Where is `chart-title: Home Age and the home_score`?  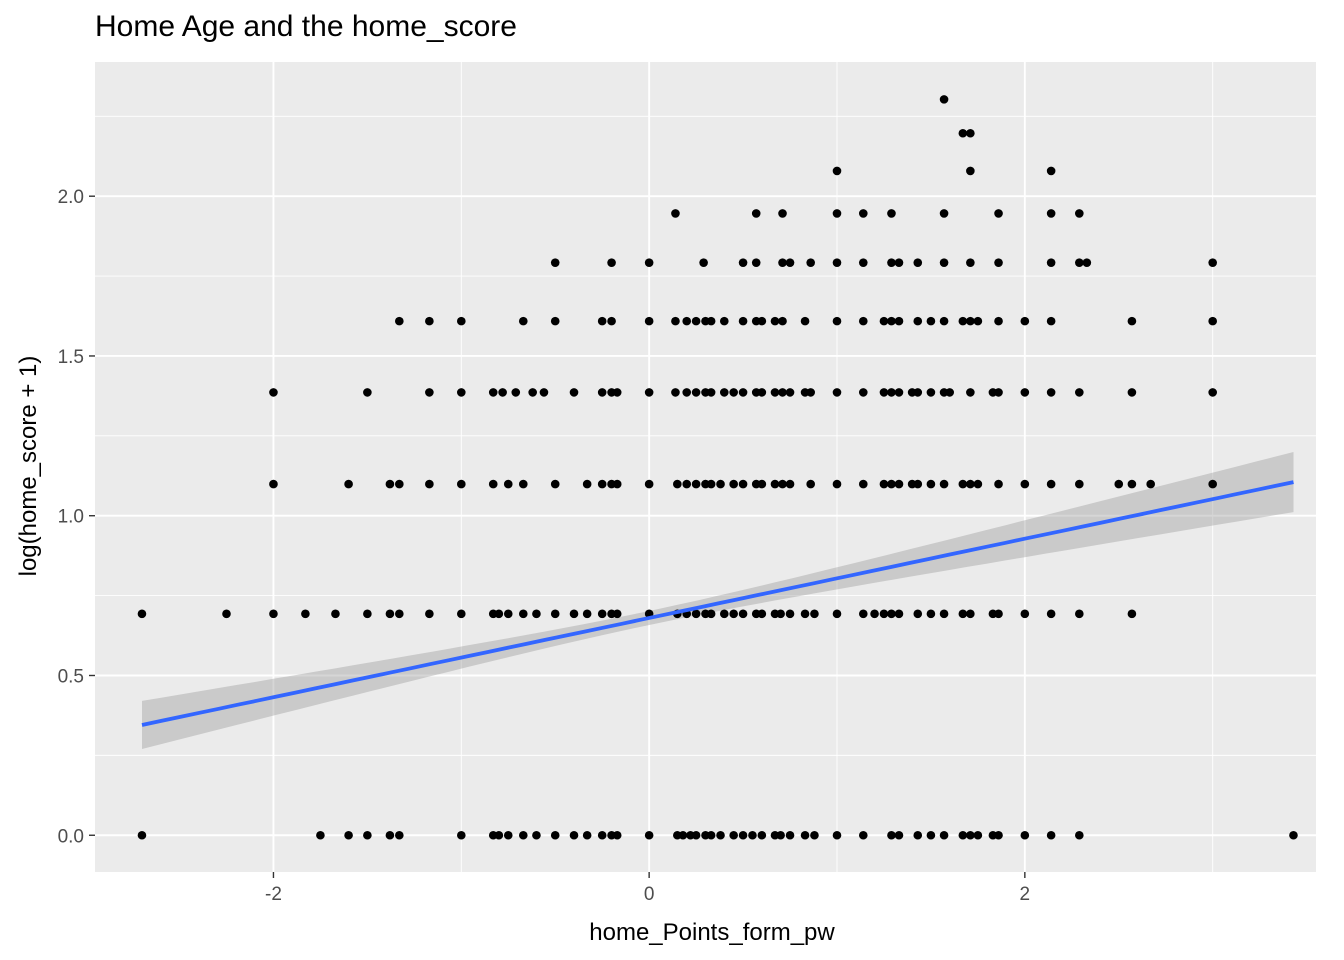
chart-title: Home Age and the home_score is located at coordinates (306, 26).